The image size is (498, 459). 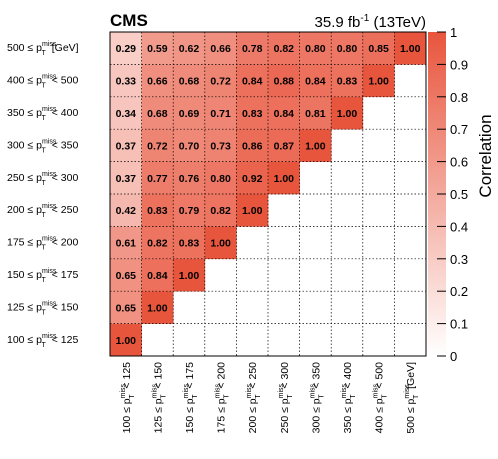 I want to click on y-tick-label: 300 ≤ pmiss T < 350, so click(x=42, y=146).